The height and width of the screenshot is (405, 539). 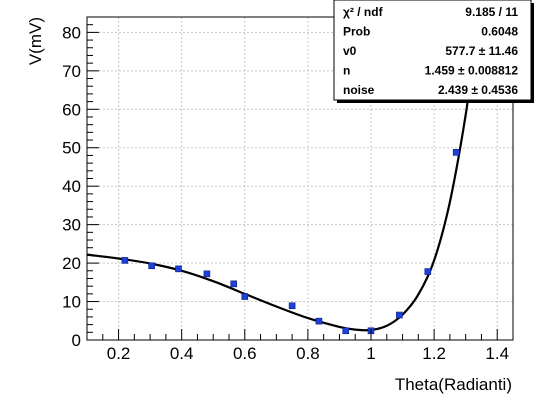 What do you see at coordinates (370, 353) in the screenshot?
I see `x-tick-label: 1` at bounding box center [370, 353].